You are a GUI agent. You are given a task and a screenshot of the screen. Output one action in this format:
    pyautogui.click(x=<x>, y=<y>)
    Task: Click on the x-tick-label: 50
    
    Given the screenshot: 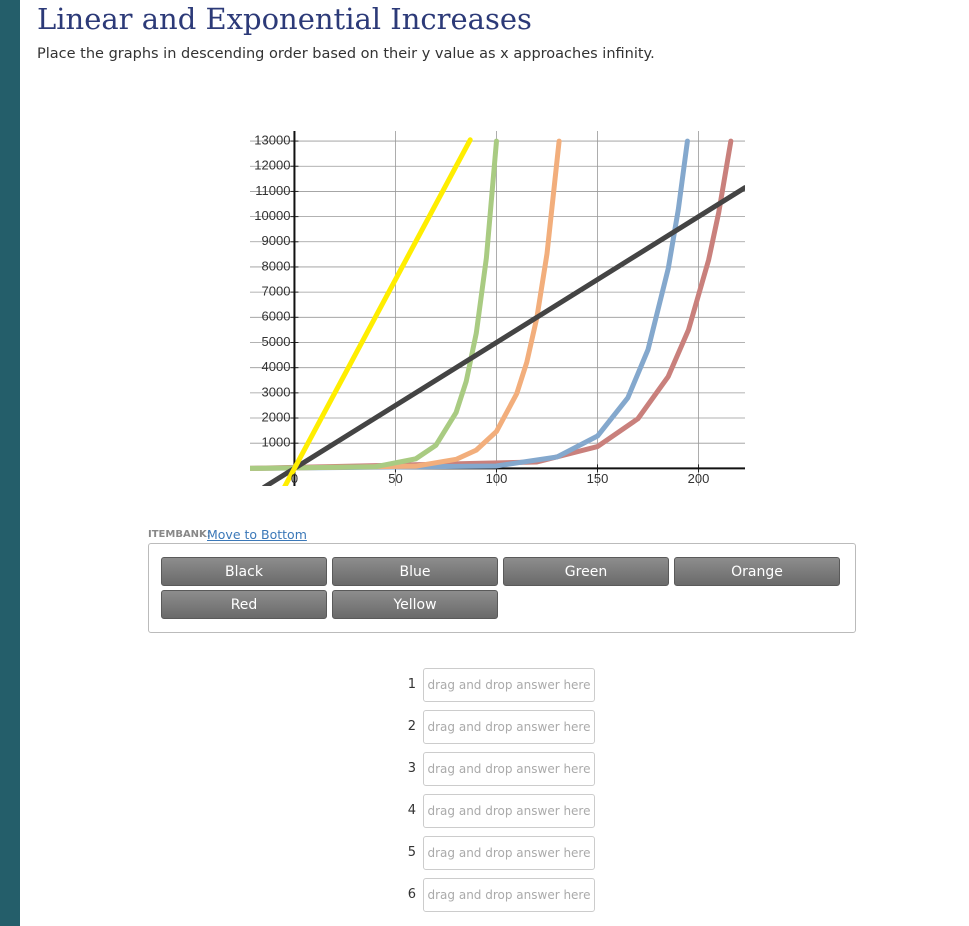 What is the action you would take?
    pyautogui.click(x=395, y=478)
    